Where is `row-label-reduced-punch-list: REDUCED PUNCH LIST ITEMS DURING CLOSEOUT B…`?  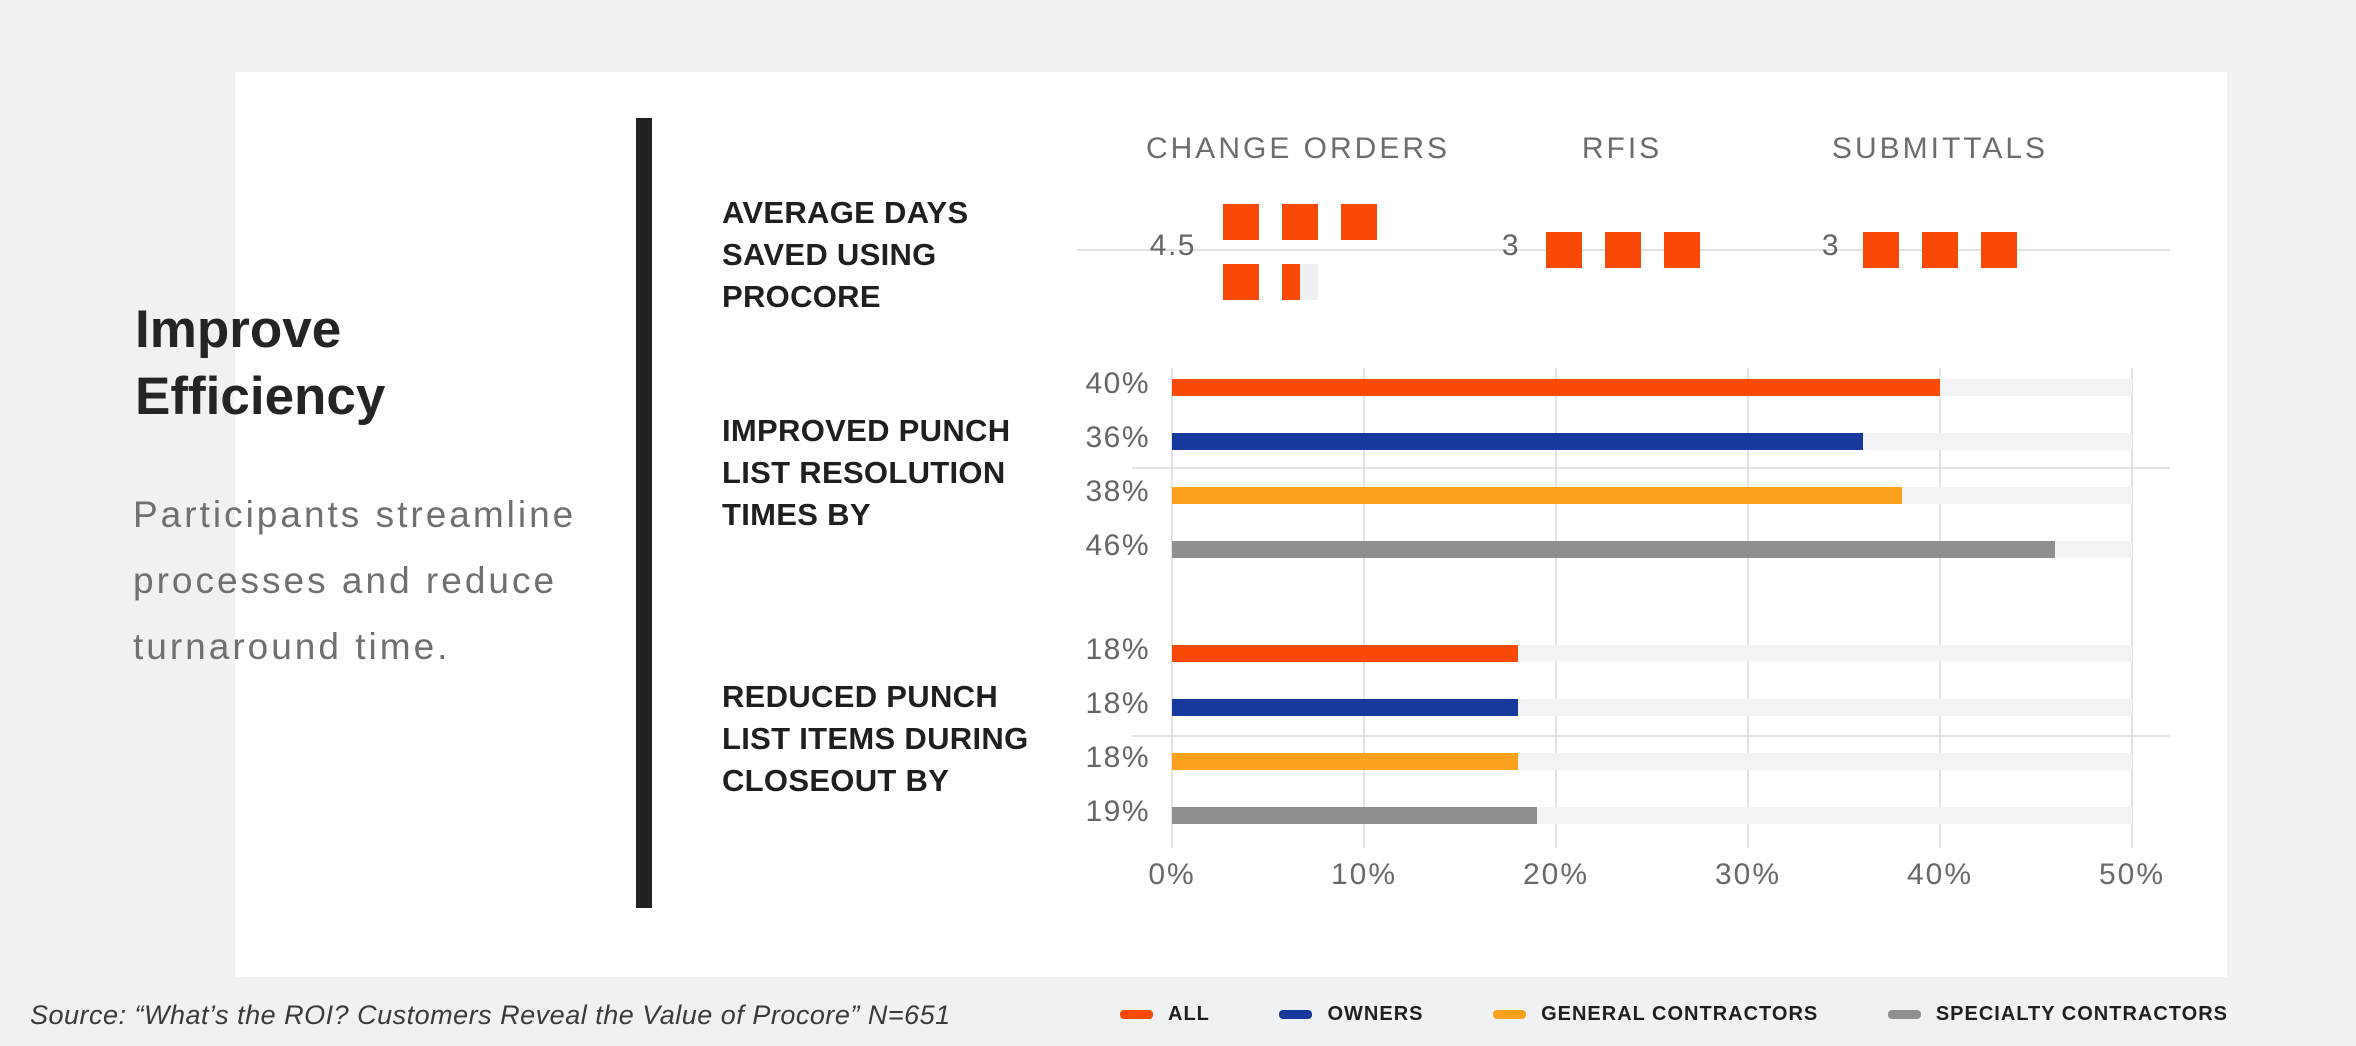
row-label-reduced-punch-list: REDUCED PUNCH LIST ITEMS DURING CLOSEOUT B… is located at coordinates (875, 739).